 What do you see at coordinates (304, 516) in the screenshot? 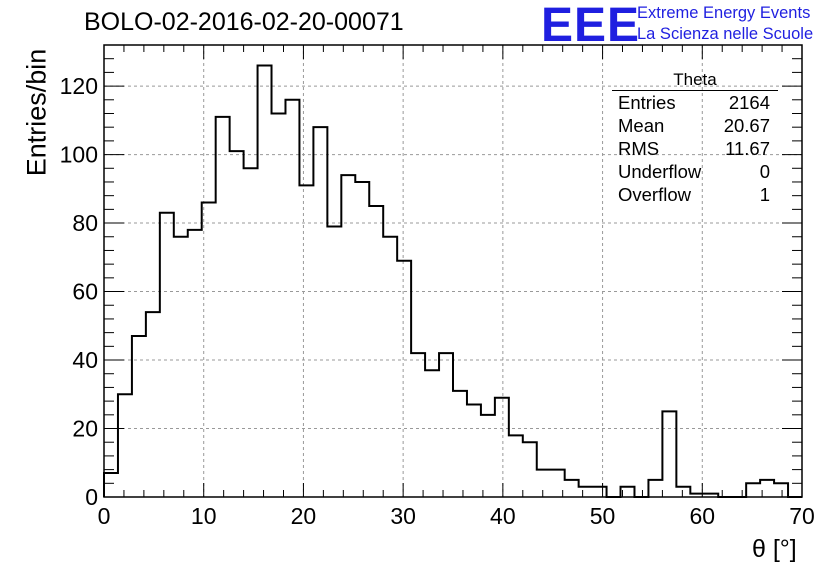
I see `x-tick-label: 20` at bounding box center [304, 516].